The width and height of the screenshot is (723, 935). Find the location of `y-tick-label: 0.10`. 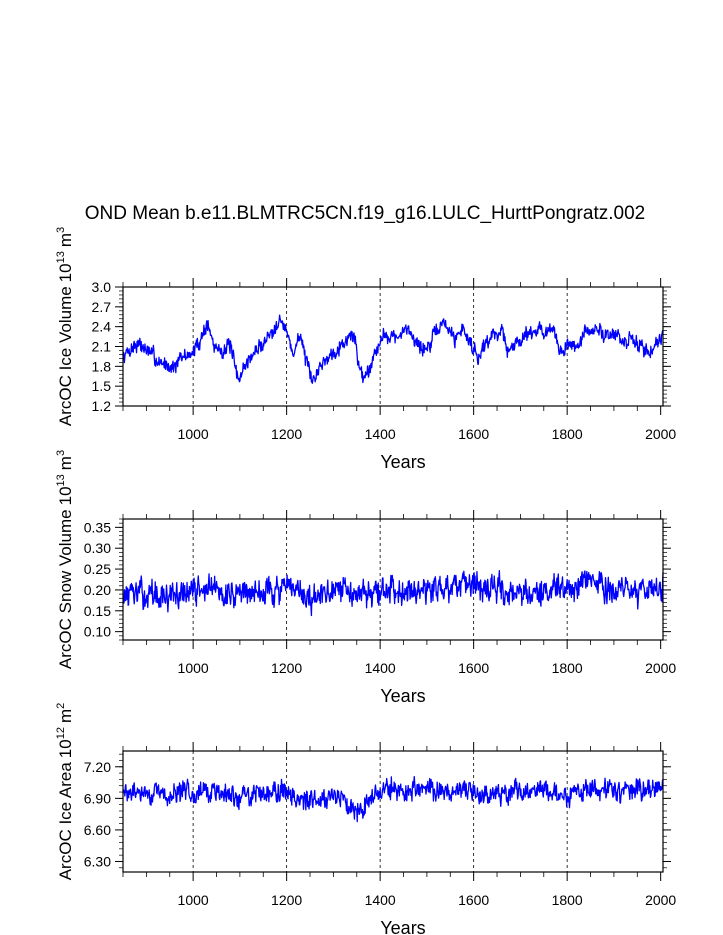

y-tick-label: 0.10 is located at coordinates (97, 632).